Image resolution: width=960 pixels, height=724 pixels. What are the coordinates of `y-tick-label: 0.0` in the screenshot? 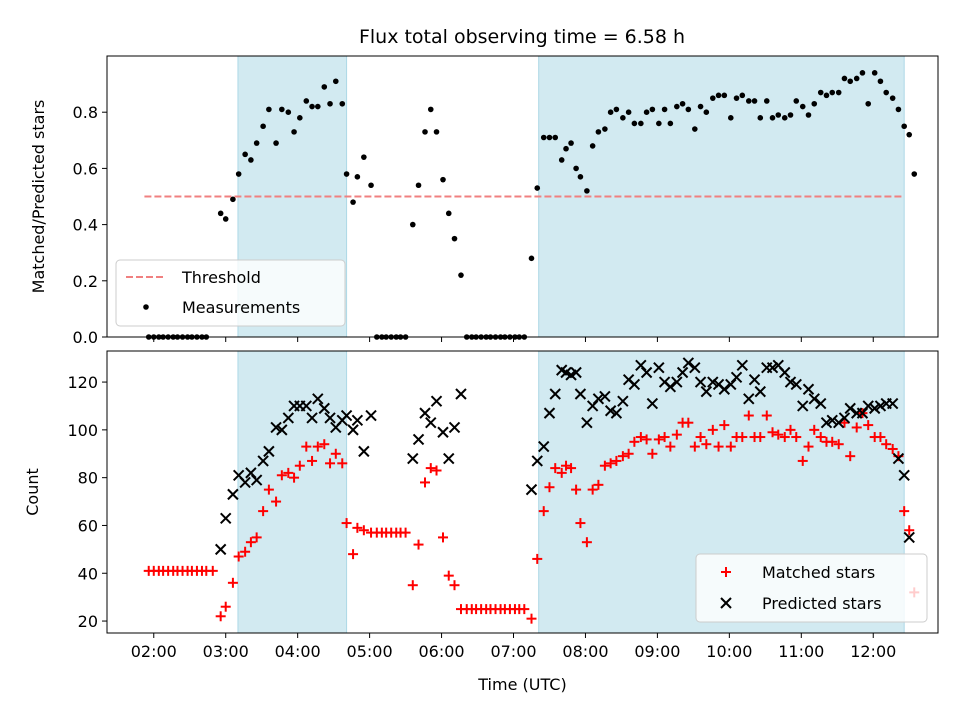 It's located at (85, 337).